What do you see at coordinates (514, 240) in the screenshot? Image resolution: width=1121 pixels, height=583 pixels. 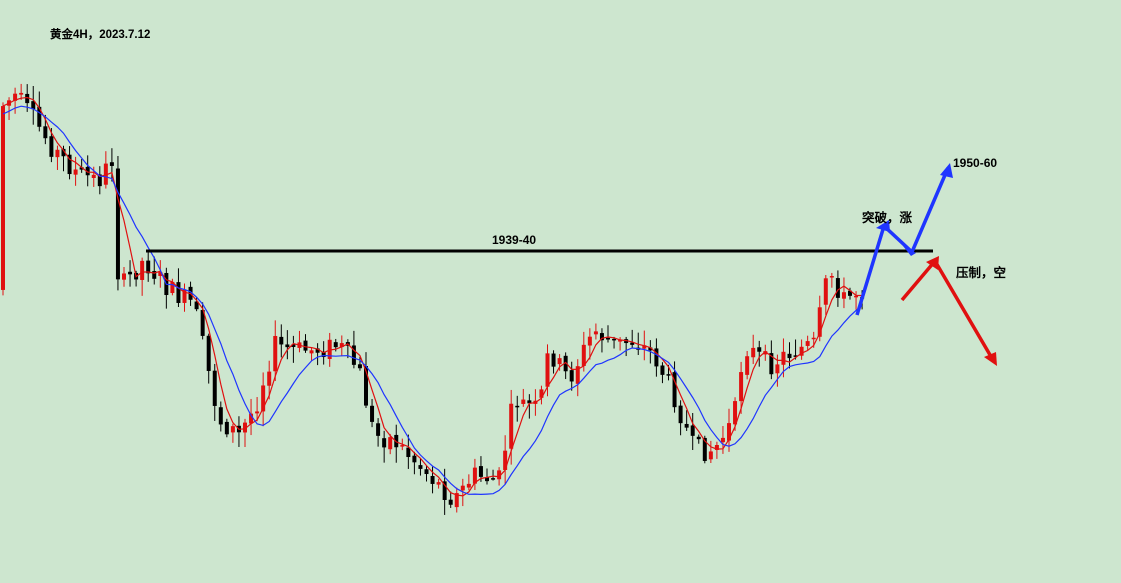 I see `resistance-level-label: 1939-40` at bounding box center [514, 240].